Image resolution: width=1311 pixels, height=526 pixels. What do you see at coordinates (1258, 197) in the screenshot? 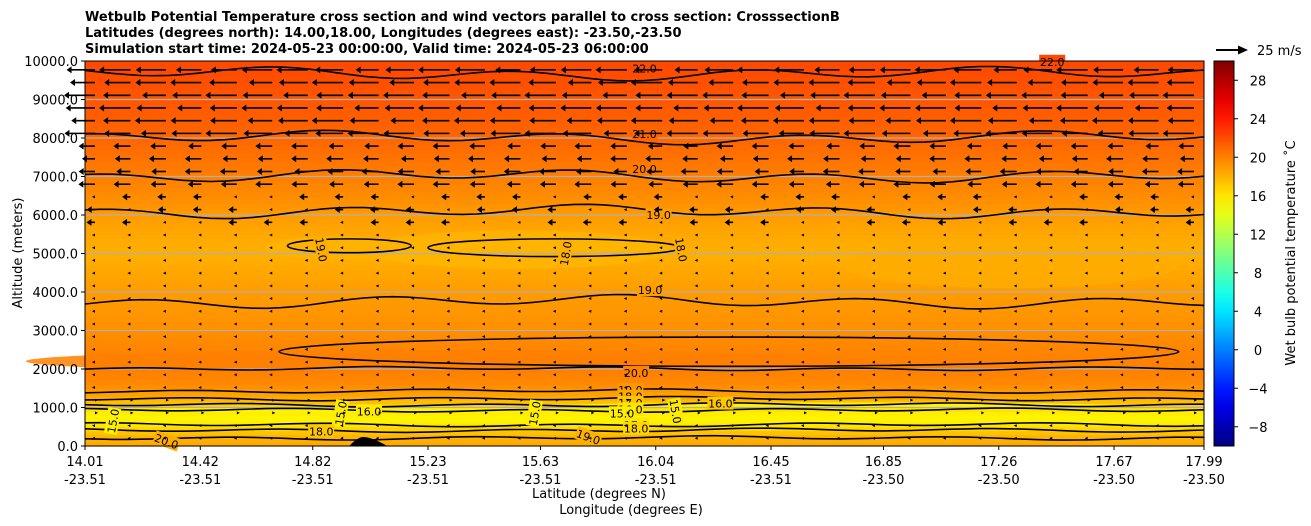
I see `colorbar-tick-label: 16` at bounding box center [1258, 197].